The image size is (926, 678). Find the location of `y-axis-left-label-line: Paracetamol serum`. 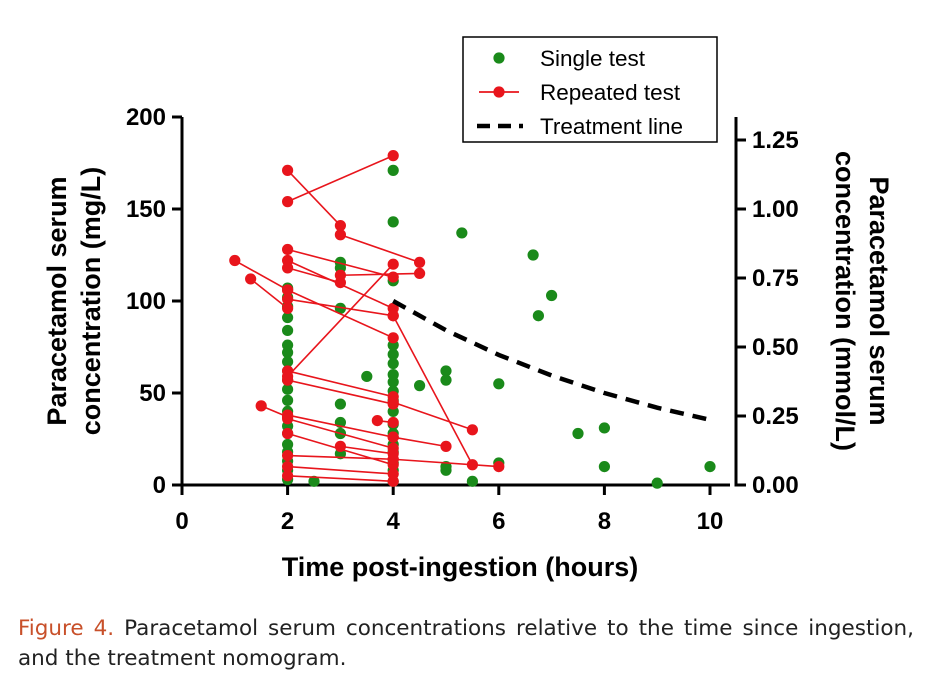

y-axis-left-label-line: Paracetamol serum is located at coordinates (57, 300).